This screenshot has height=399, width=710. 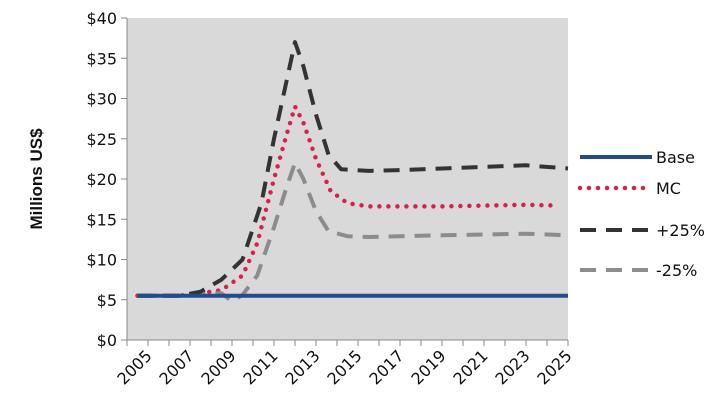 I want to click on legend-label: +25%, so click(x=680, y=230).